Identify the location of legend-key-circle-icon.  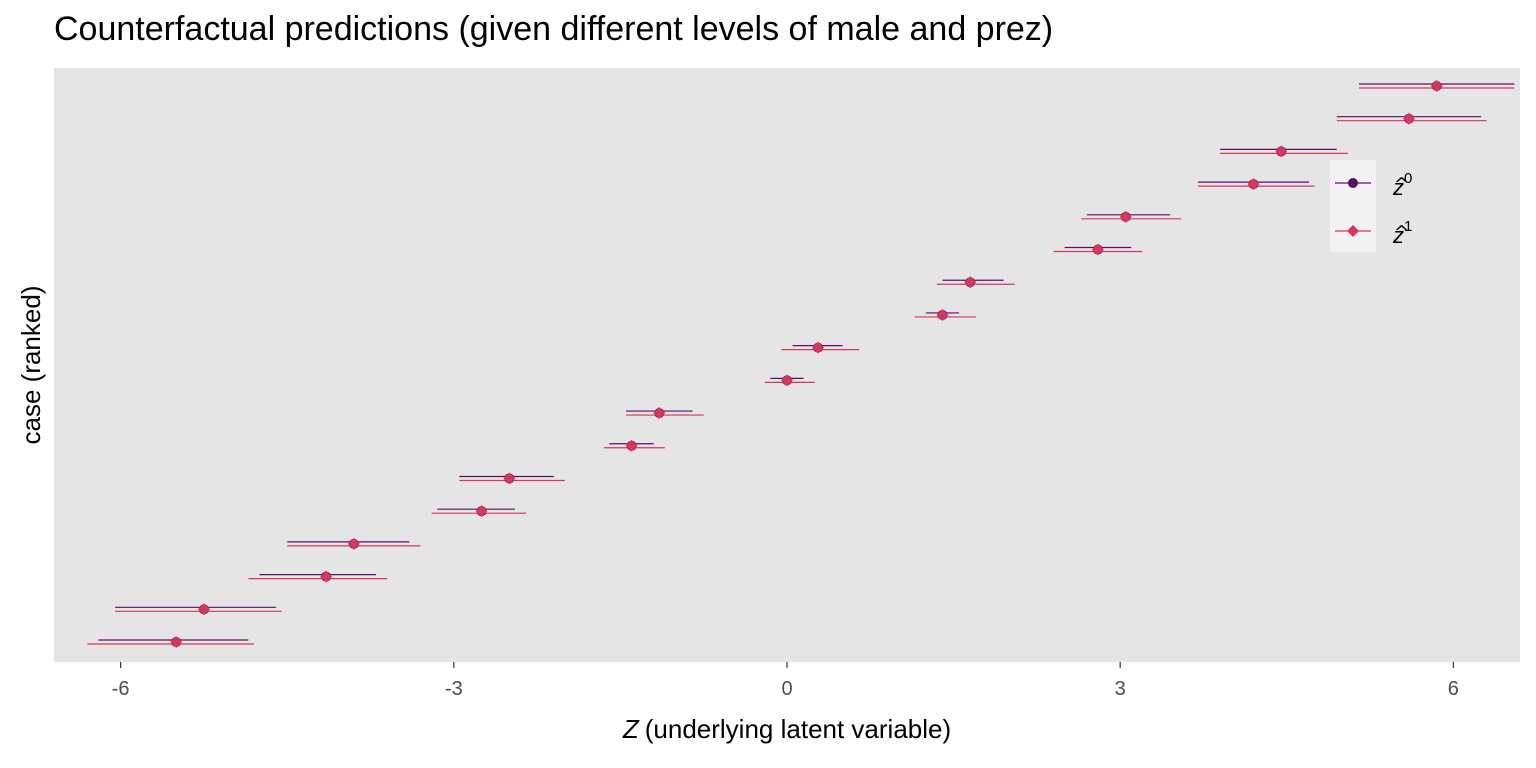
(1353, 183).